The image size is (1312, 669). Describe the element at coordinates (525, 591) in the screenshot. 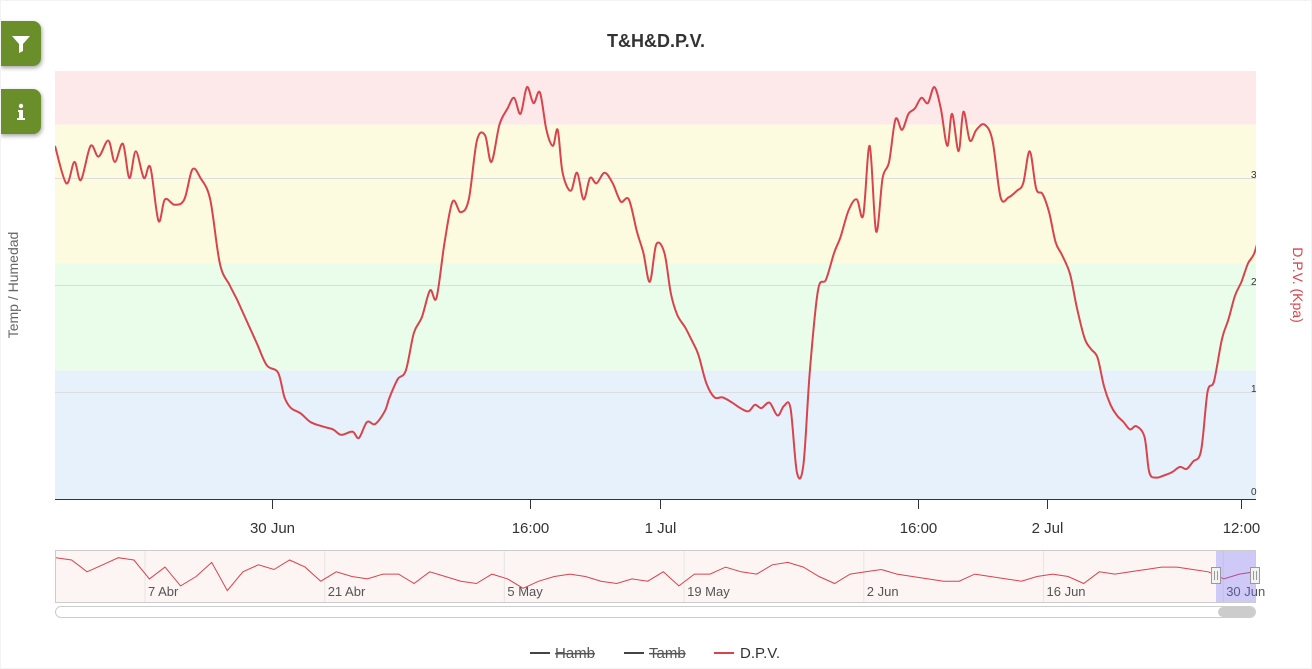

I see `navigator-label: 5 May` at that location.